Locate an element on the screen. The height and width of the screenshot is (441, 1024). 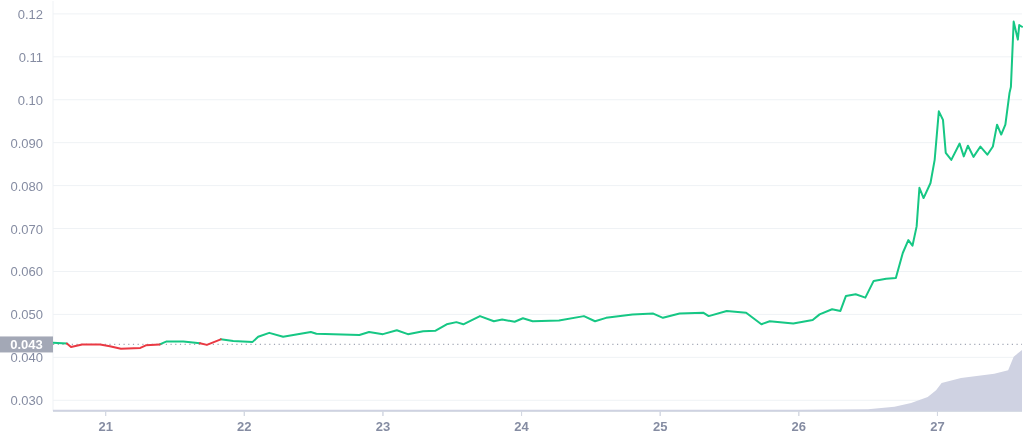
x-tick-label: 24 is located at coordinates (522, 426).